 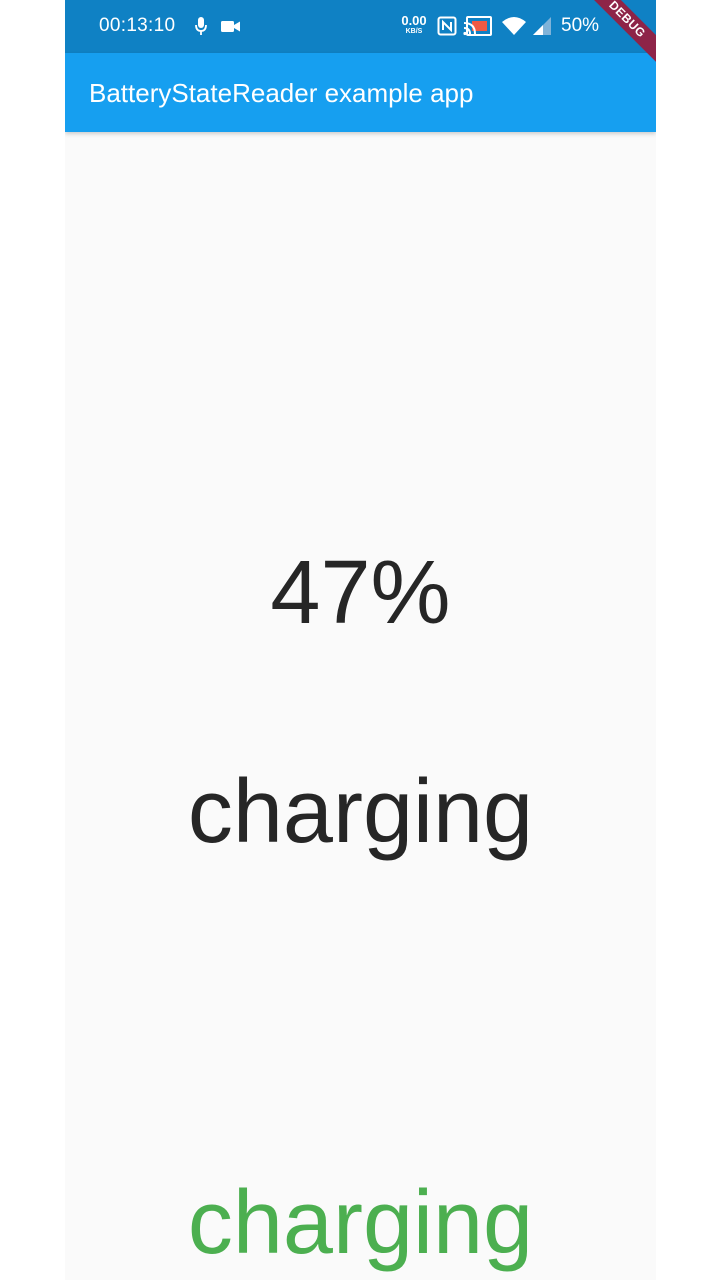 What do you see at coordinates (580, 25) in the screenshot?
I see `battery-percent: 50%` at bounding box center [580, 25].